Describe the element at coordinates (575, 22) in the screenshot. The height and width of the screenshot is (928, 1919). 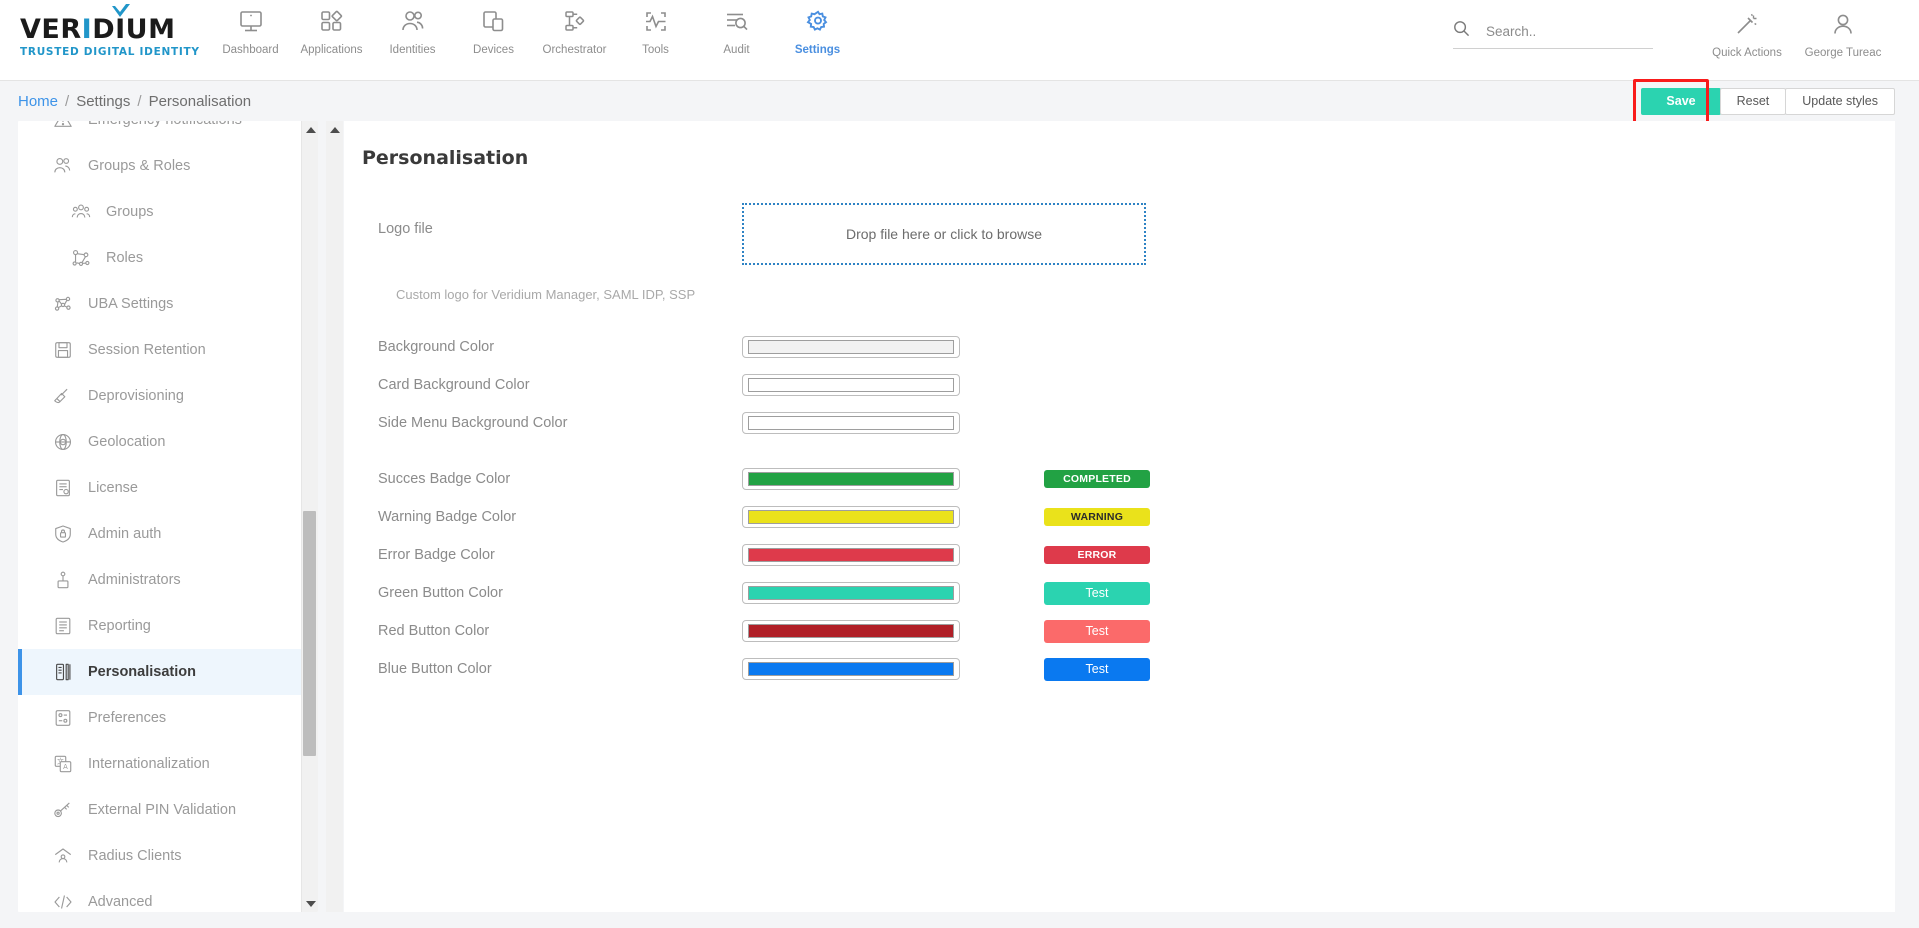
I see `workflow-icon` at that location.